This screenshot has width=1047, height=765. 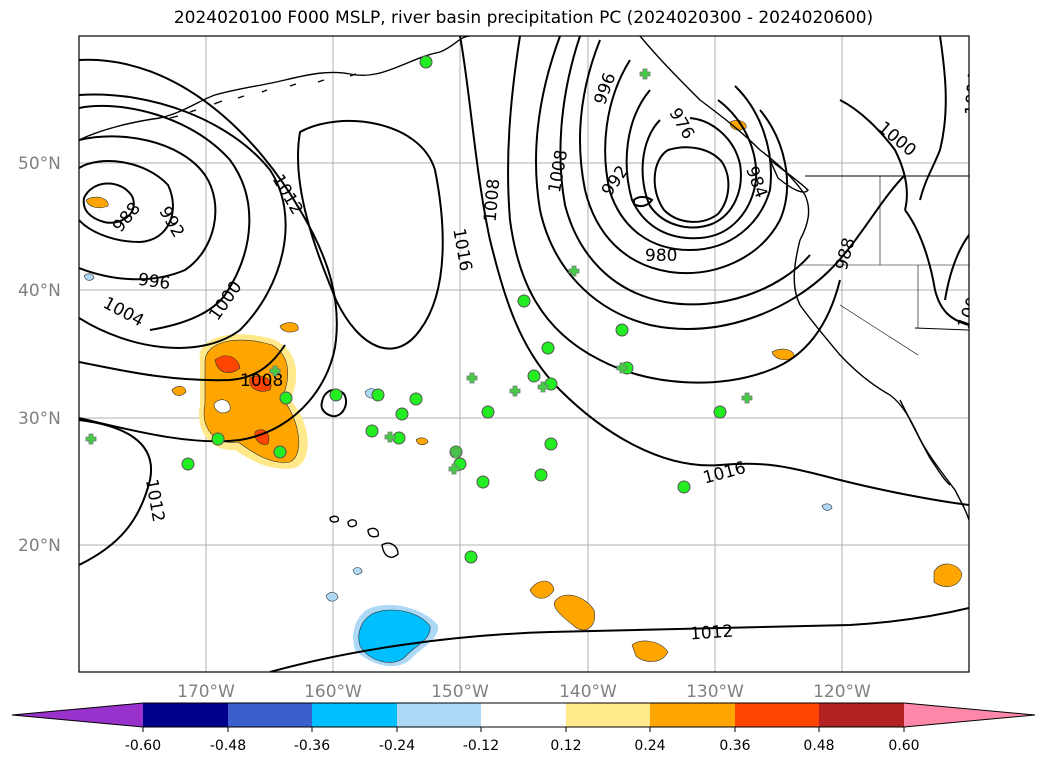 I want to click on hawaii-big-island, so click(x=390, y=550).